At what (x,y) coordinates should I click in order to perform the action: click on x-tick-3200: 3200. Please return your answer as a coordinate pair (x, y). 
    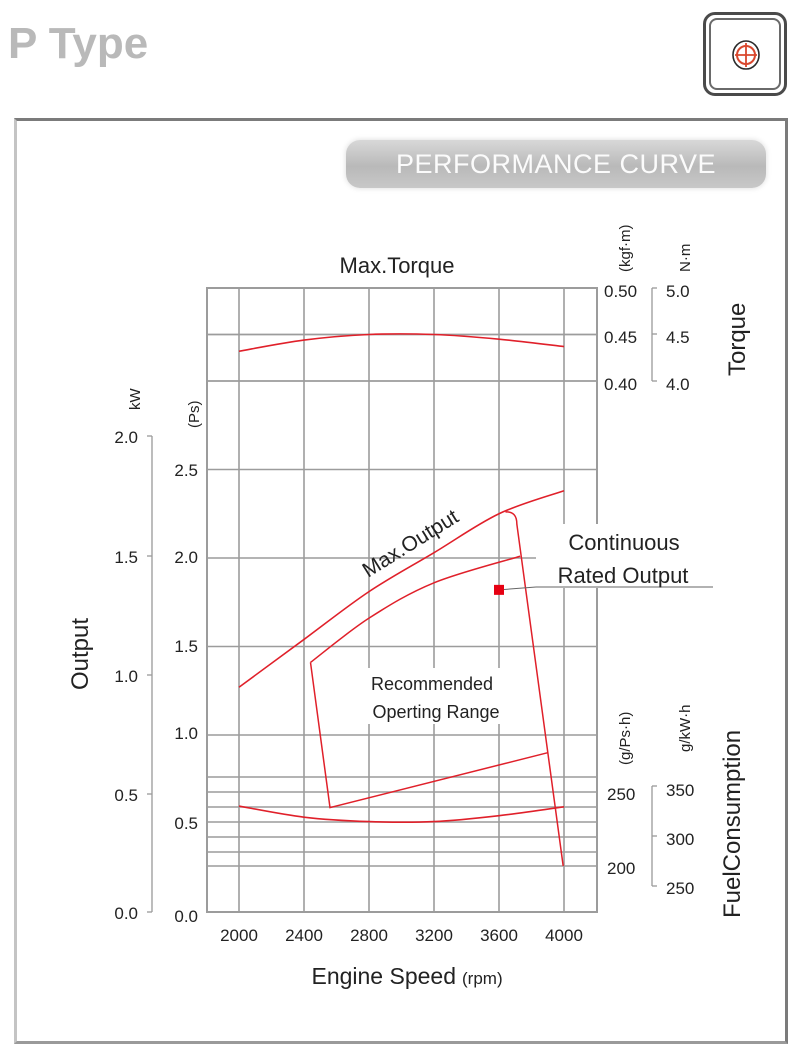
    Looking at the image, I should click on (434, 935).